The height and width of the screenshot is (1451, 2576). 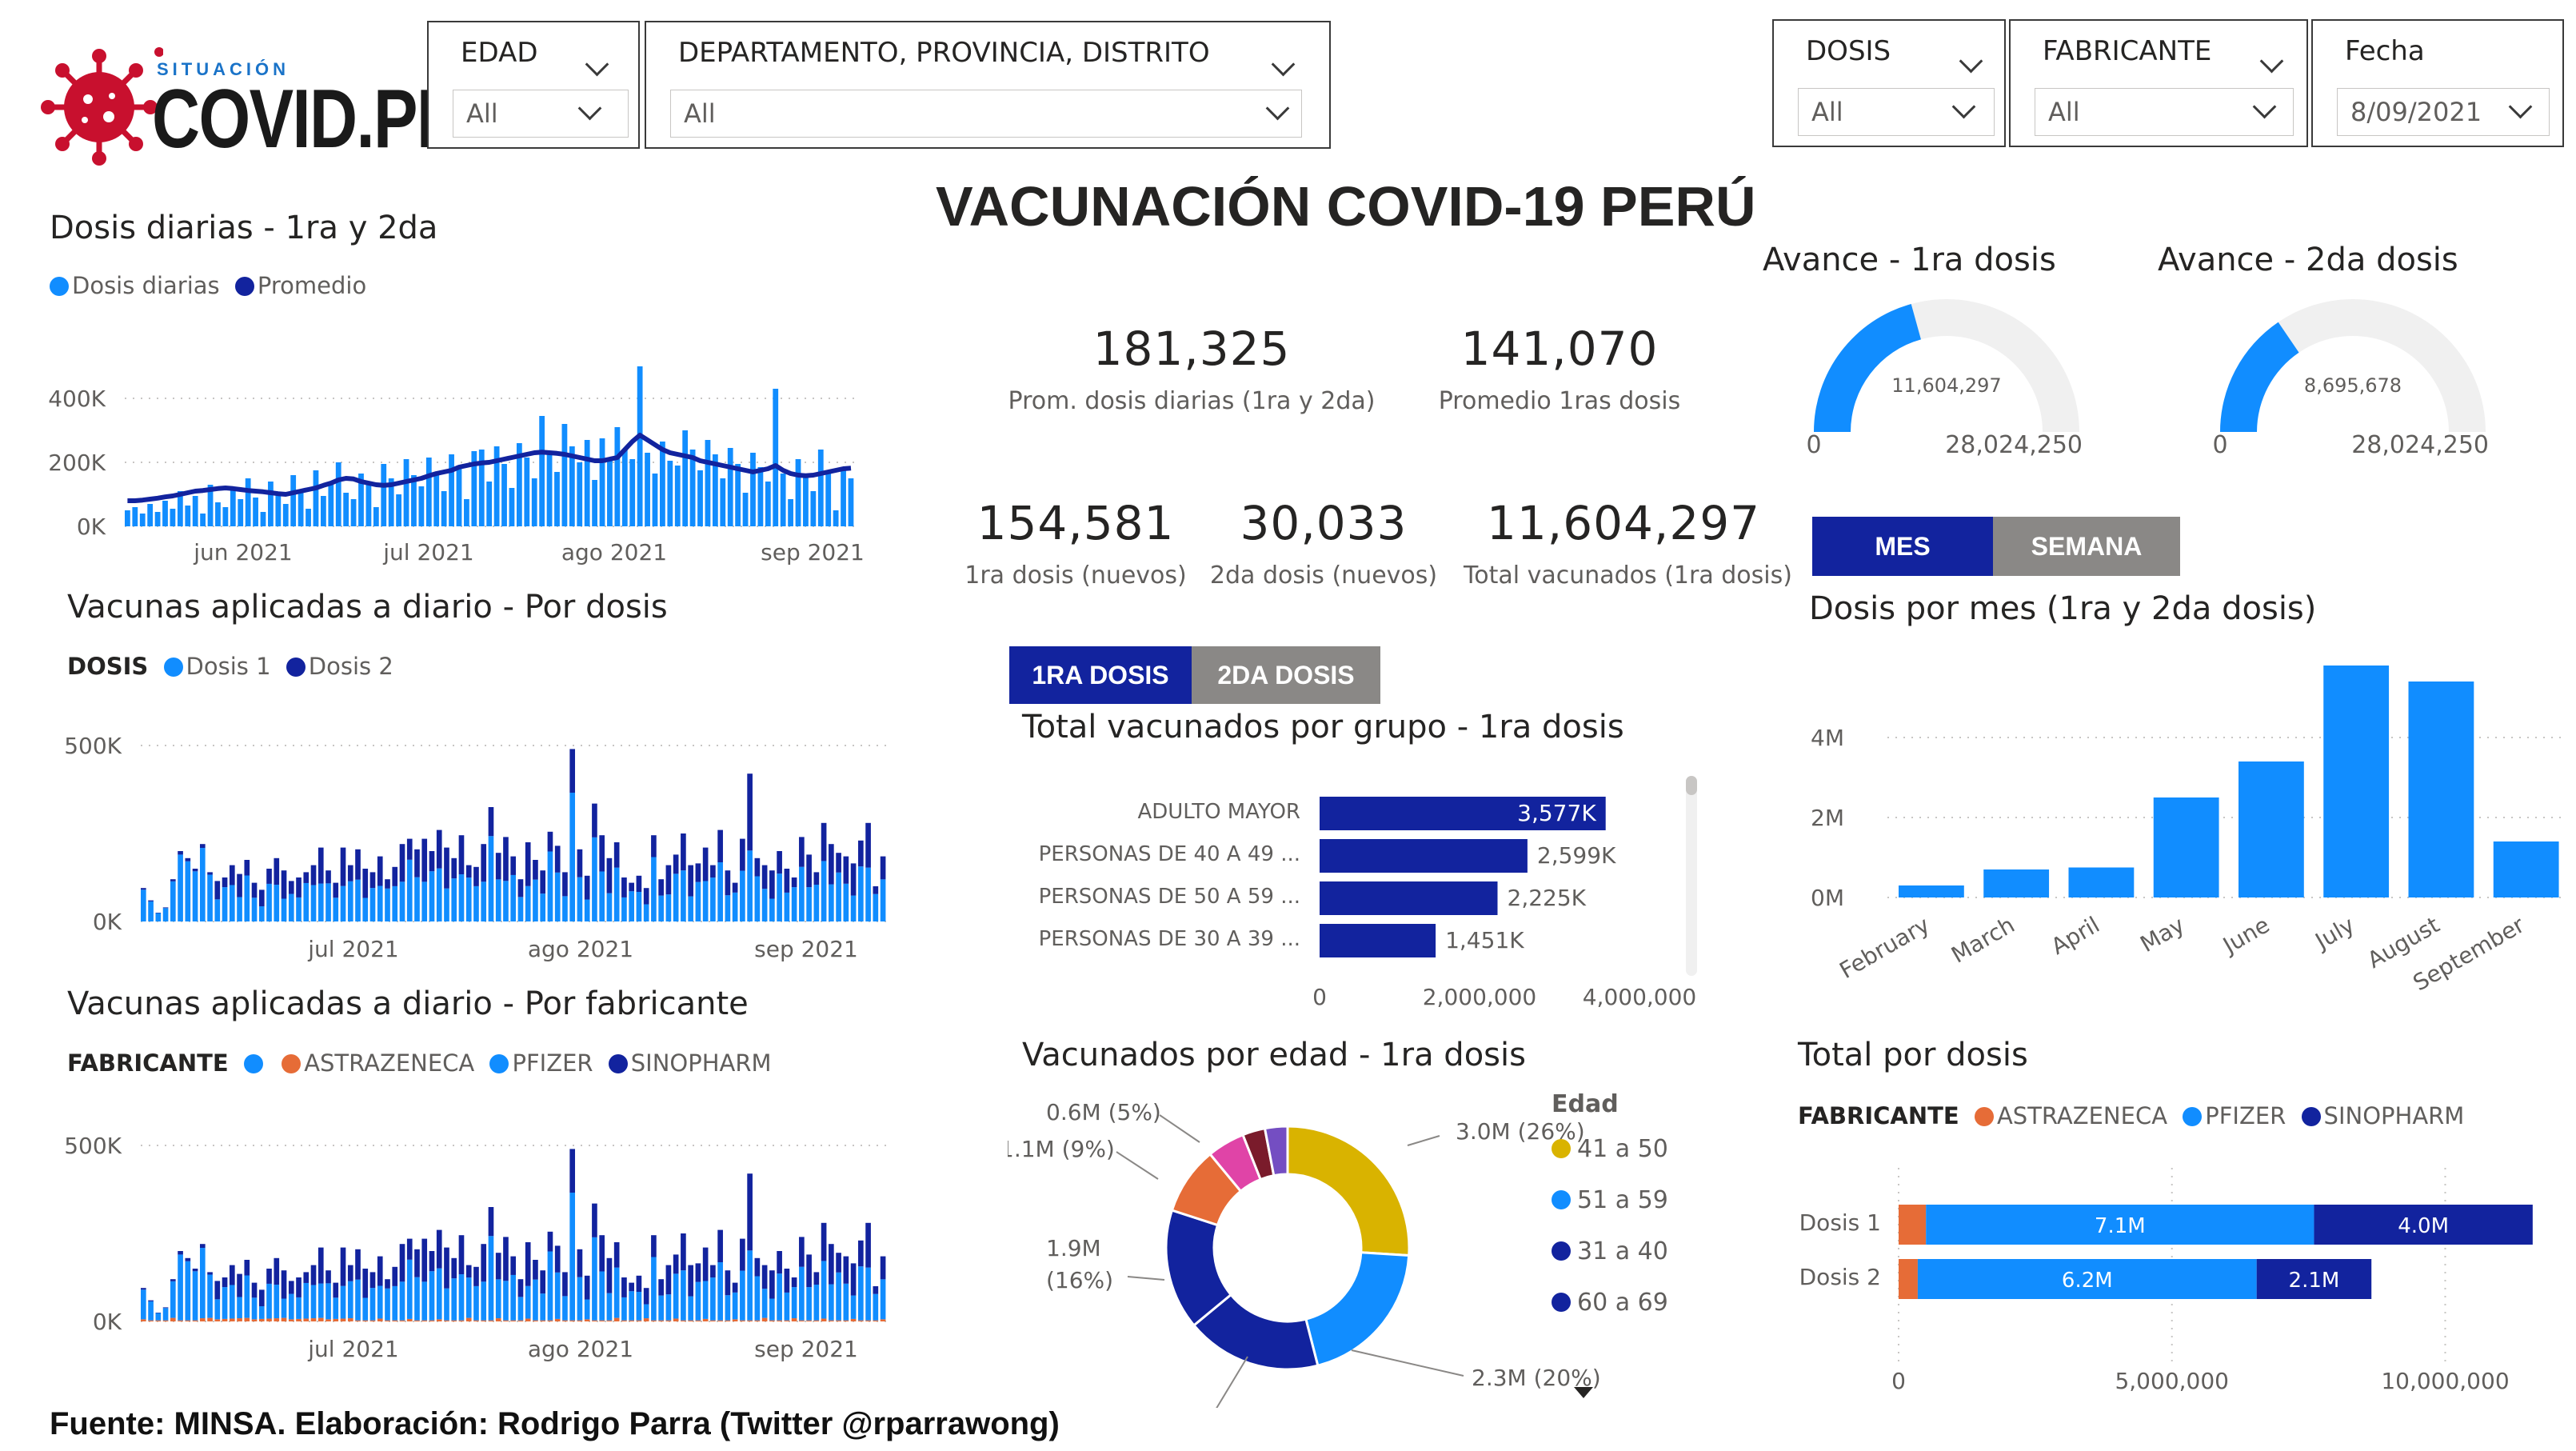 What do you see at coordinates (1424, 1140) in the screenshot?
I see `pie-leader-line` at bounding box center [1424, 1140].